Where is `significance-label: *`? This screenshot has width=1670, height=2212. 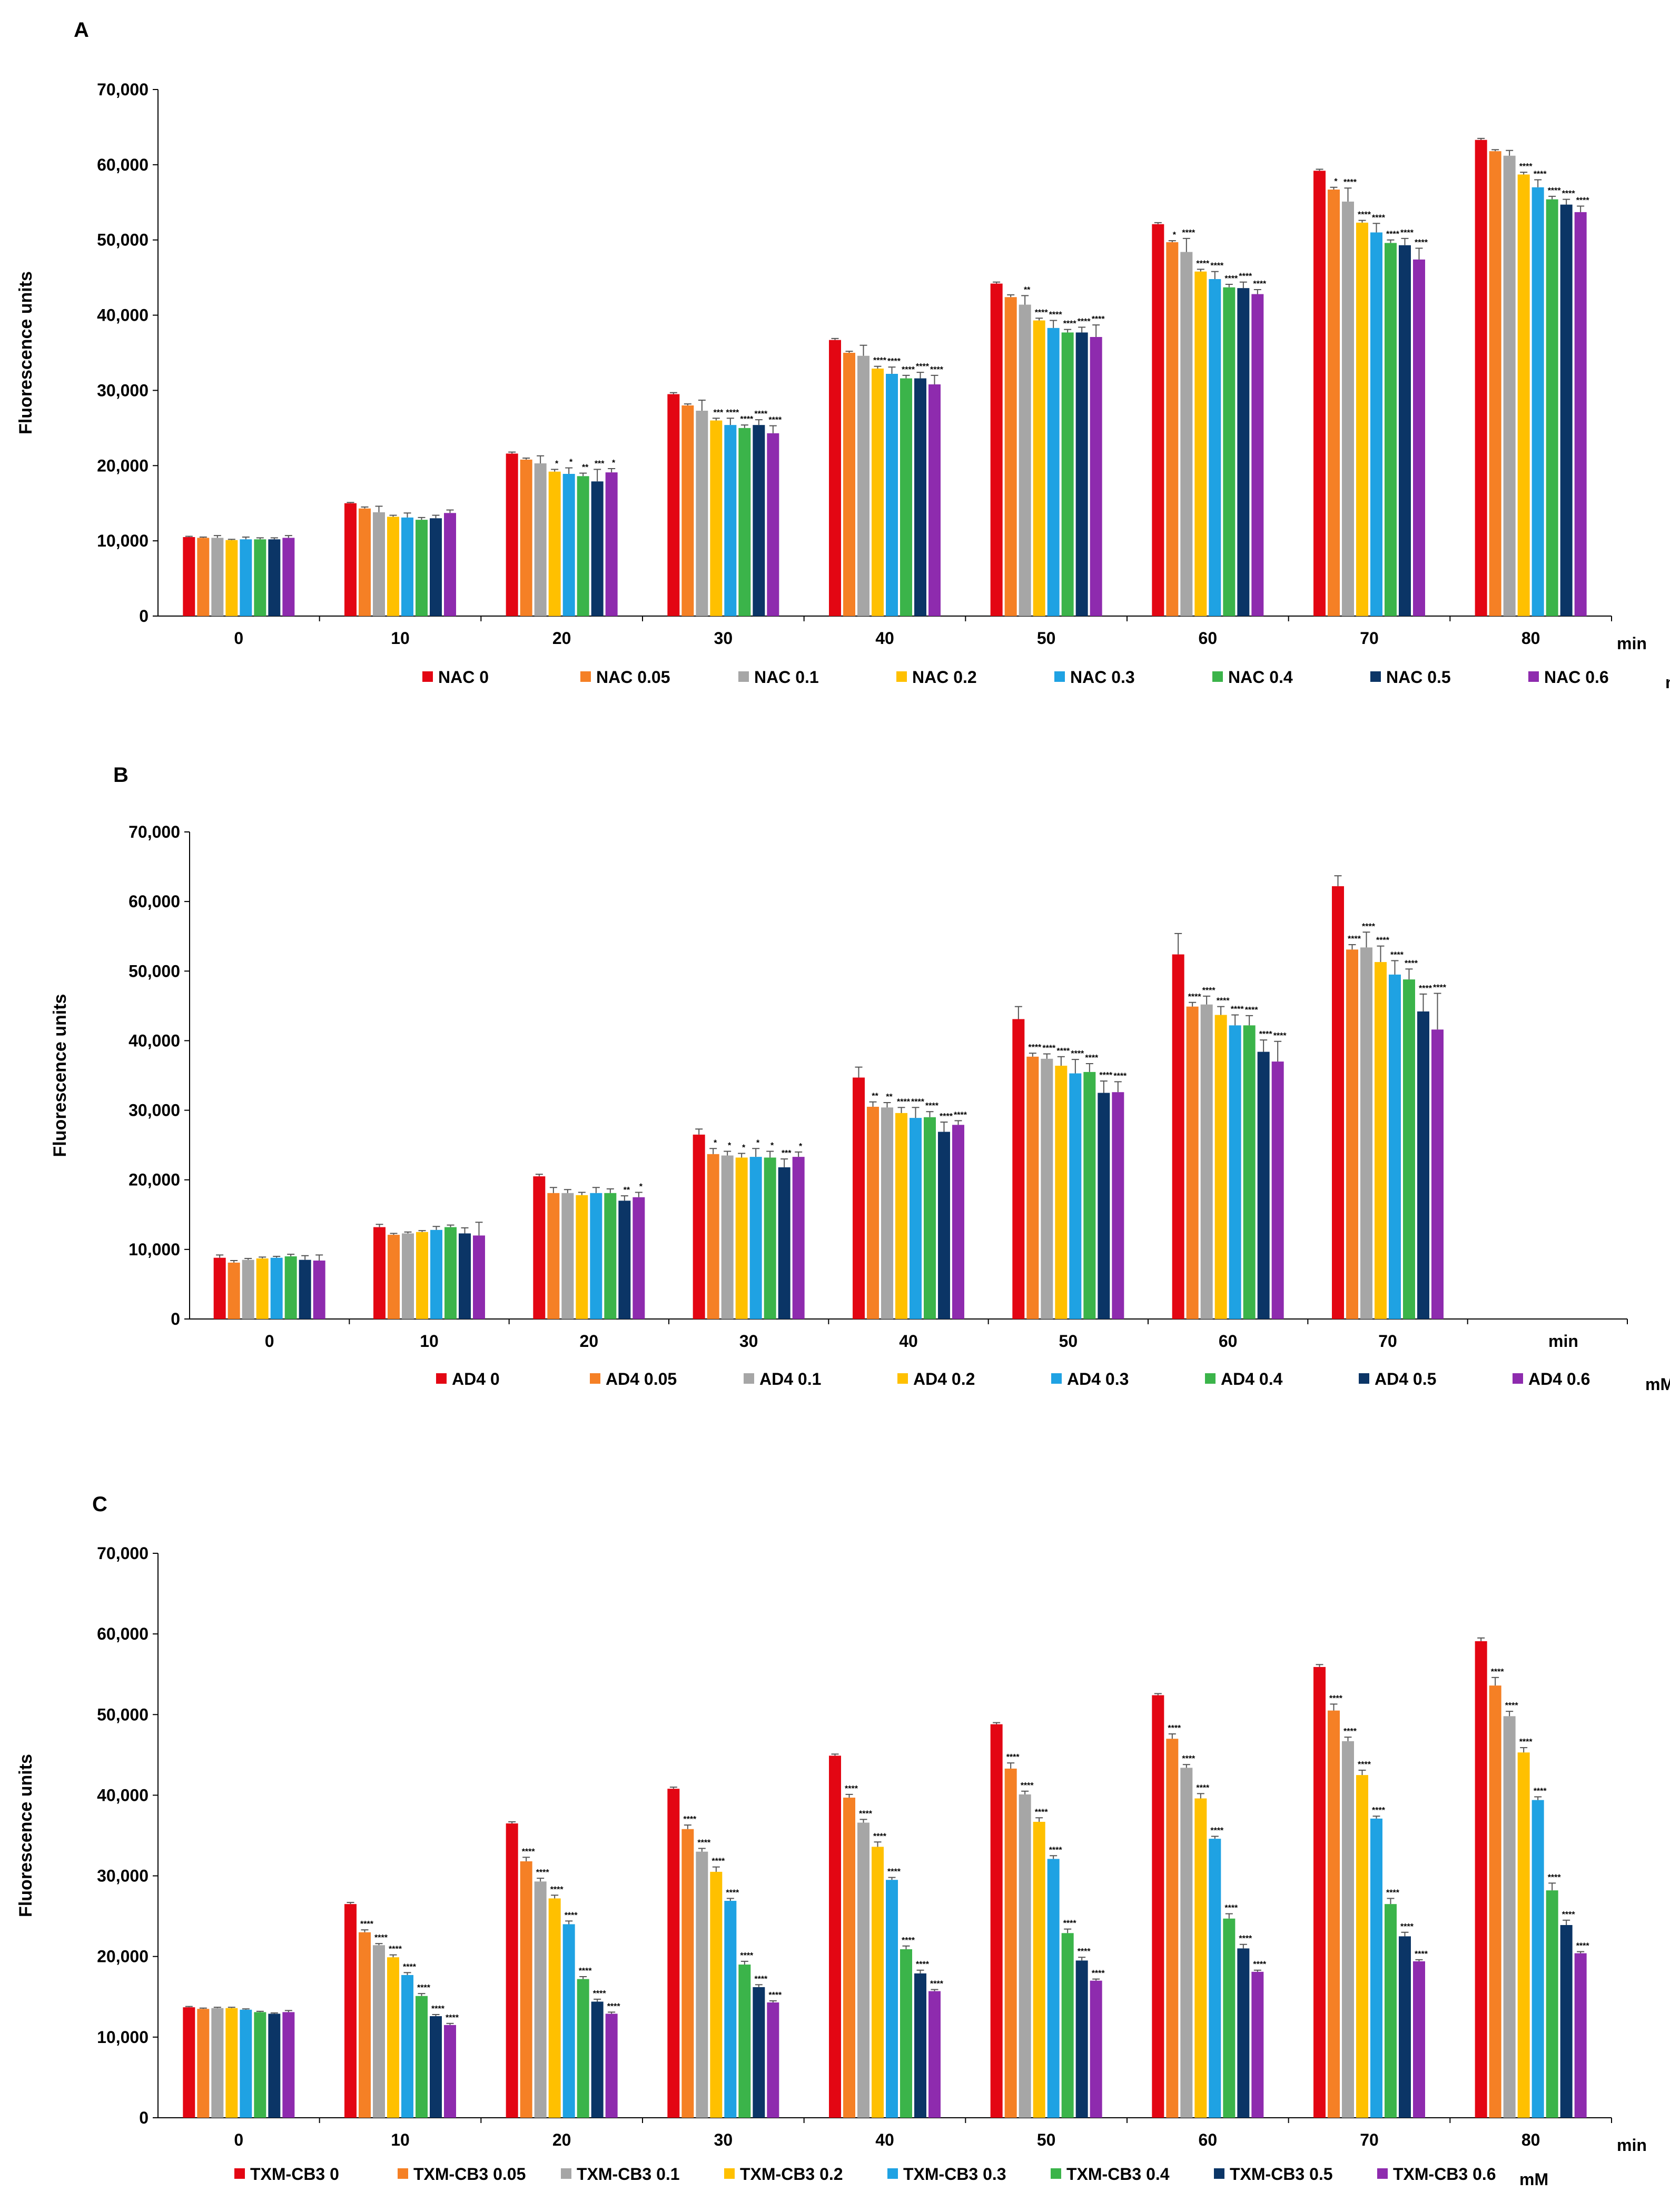
significance-label: * is located at coordinates (758, 1142).